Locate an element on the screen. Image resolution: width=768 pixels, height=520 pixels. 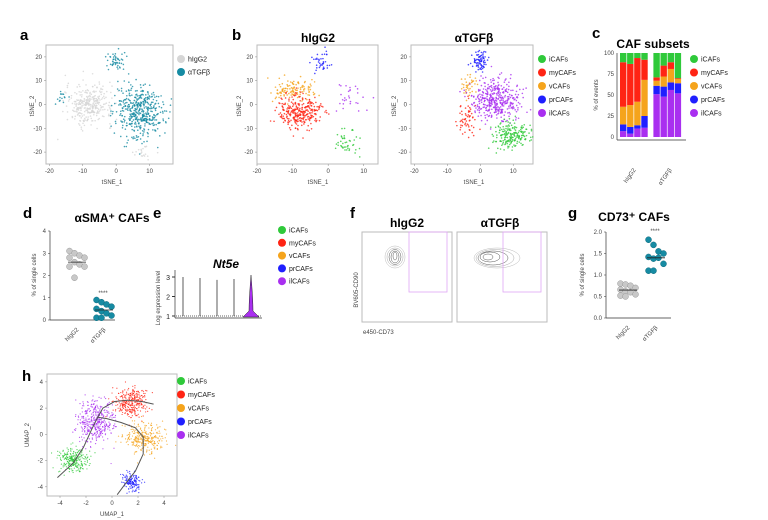
panel-label-h: h is located at coordinates (26, 376).